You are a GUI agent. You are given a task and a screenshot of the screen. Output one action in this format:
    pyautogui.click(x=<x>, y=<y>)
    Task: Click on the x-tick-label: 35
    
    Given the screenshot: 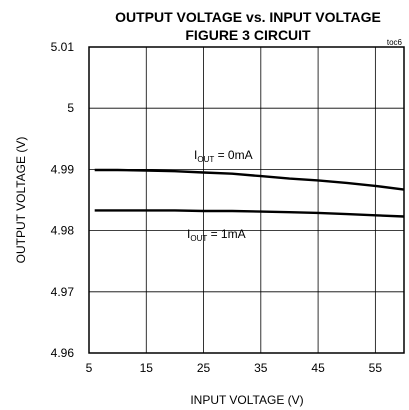 What is the action you would take?
    pyautogui.click(x=261, y=368)
    